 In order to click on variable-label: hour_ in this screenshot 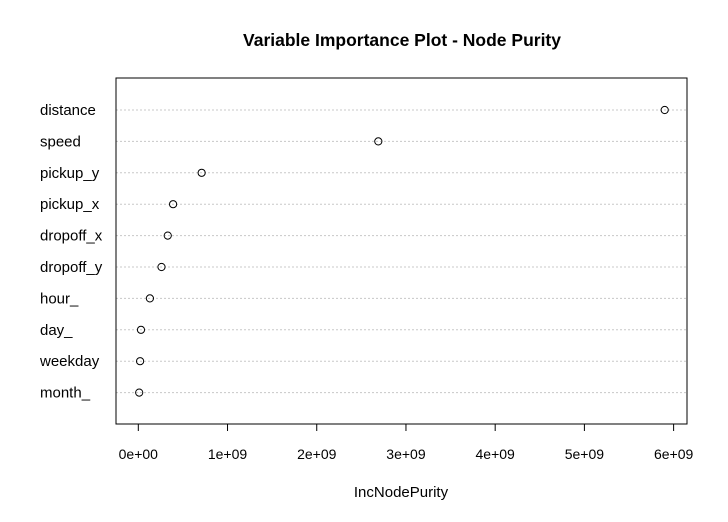, I will do `click(59, 298)`.